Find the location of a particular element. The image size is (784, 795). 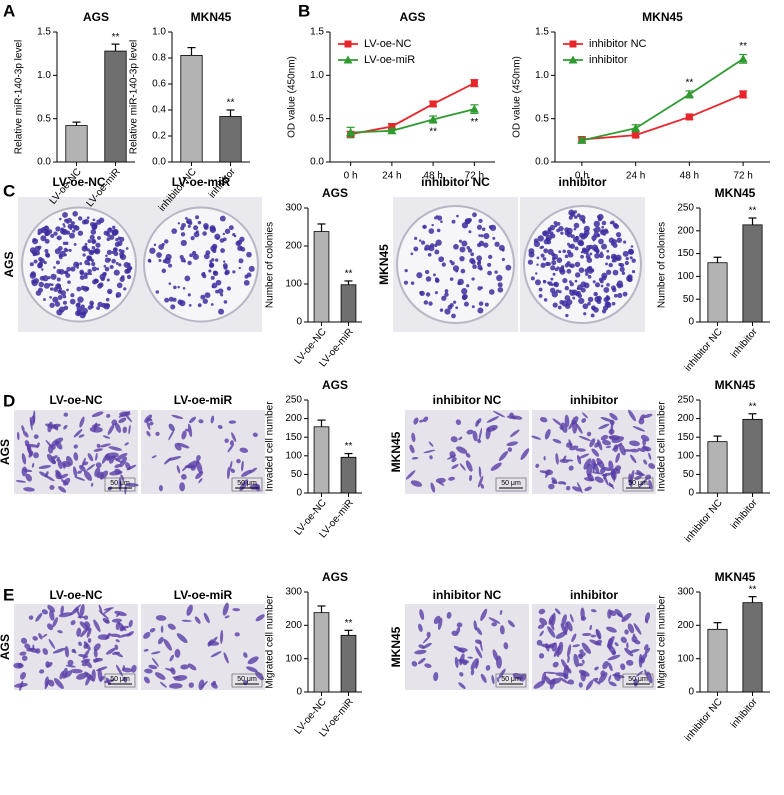

scale-text: 50 μm is located at coordinates (638, 679).